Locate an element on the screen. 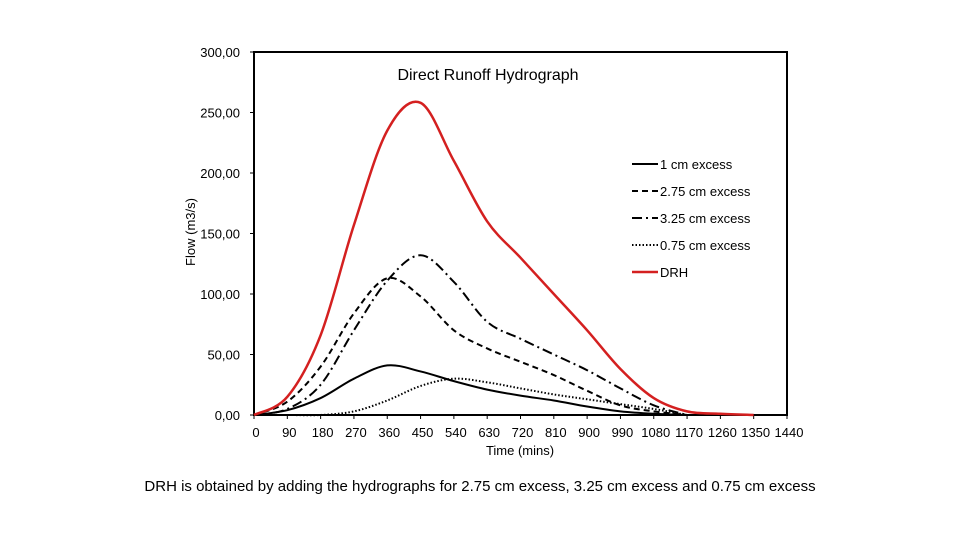 Image resolution: width=960 pixels, height=540 pixels. x-tick-label: 1080 is located at coordinates (655, 432).